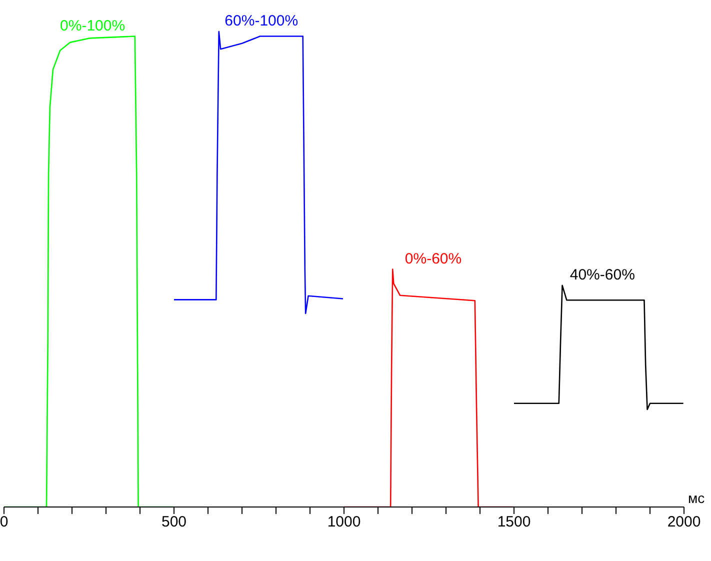 The height and width of the screenshot is (561, 711). What do you see at coordinates (514, 522) in the screenshot?
I see `x-tick-label: 1500` at bounding box center [514, 522].